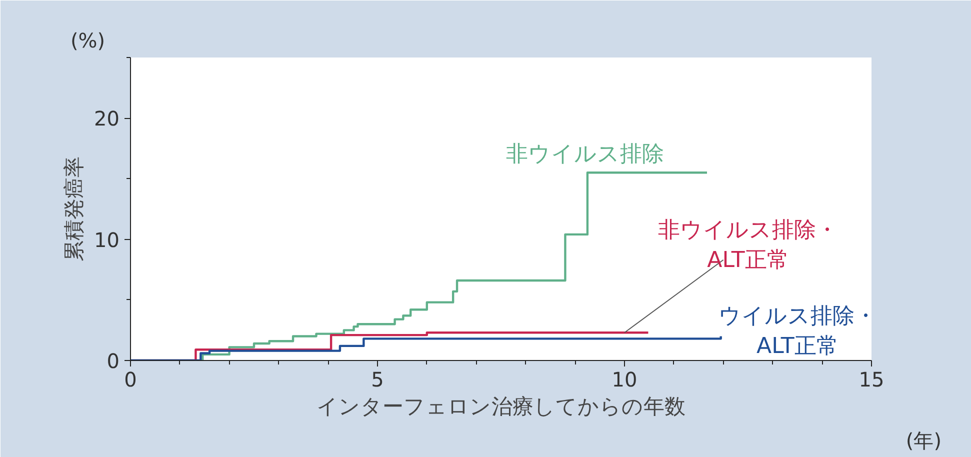 This screenshot has width=971, height=457. Describe the element at coordinates (585, 154) in the screenshot. I see `series-label: 非ウイルス排除` at that location.